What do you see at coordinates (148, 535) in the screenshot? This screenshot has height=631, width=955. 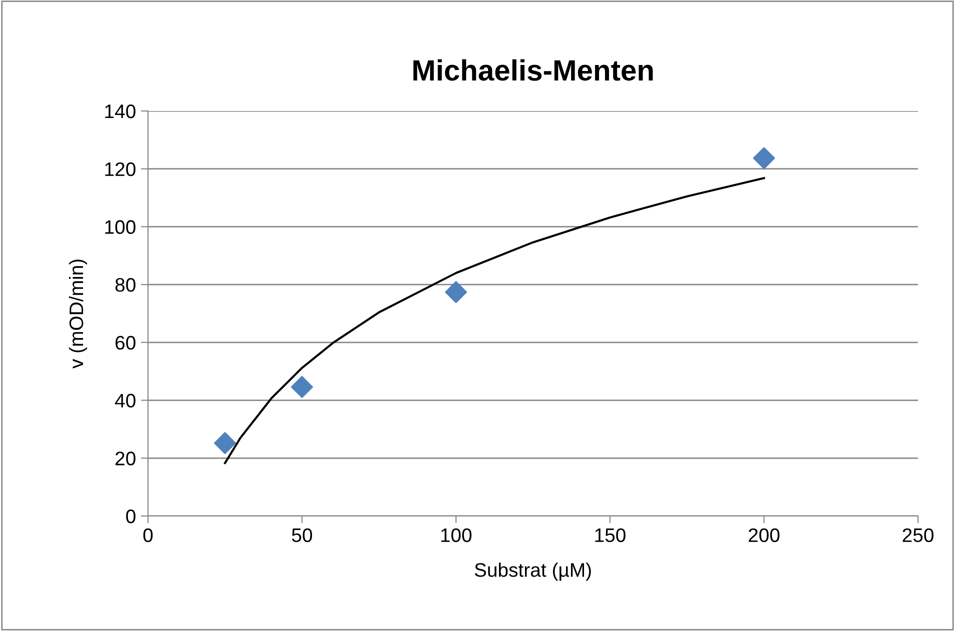 I see `x-tick-label: 0` at bounding box center [148, 535].